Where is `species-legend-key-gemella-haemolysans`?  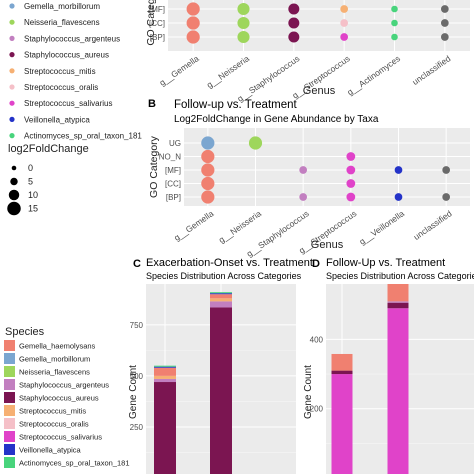 species-legend-key-gemella-haemolysans is located at coordinates (9, 345).